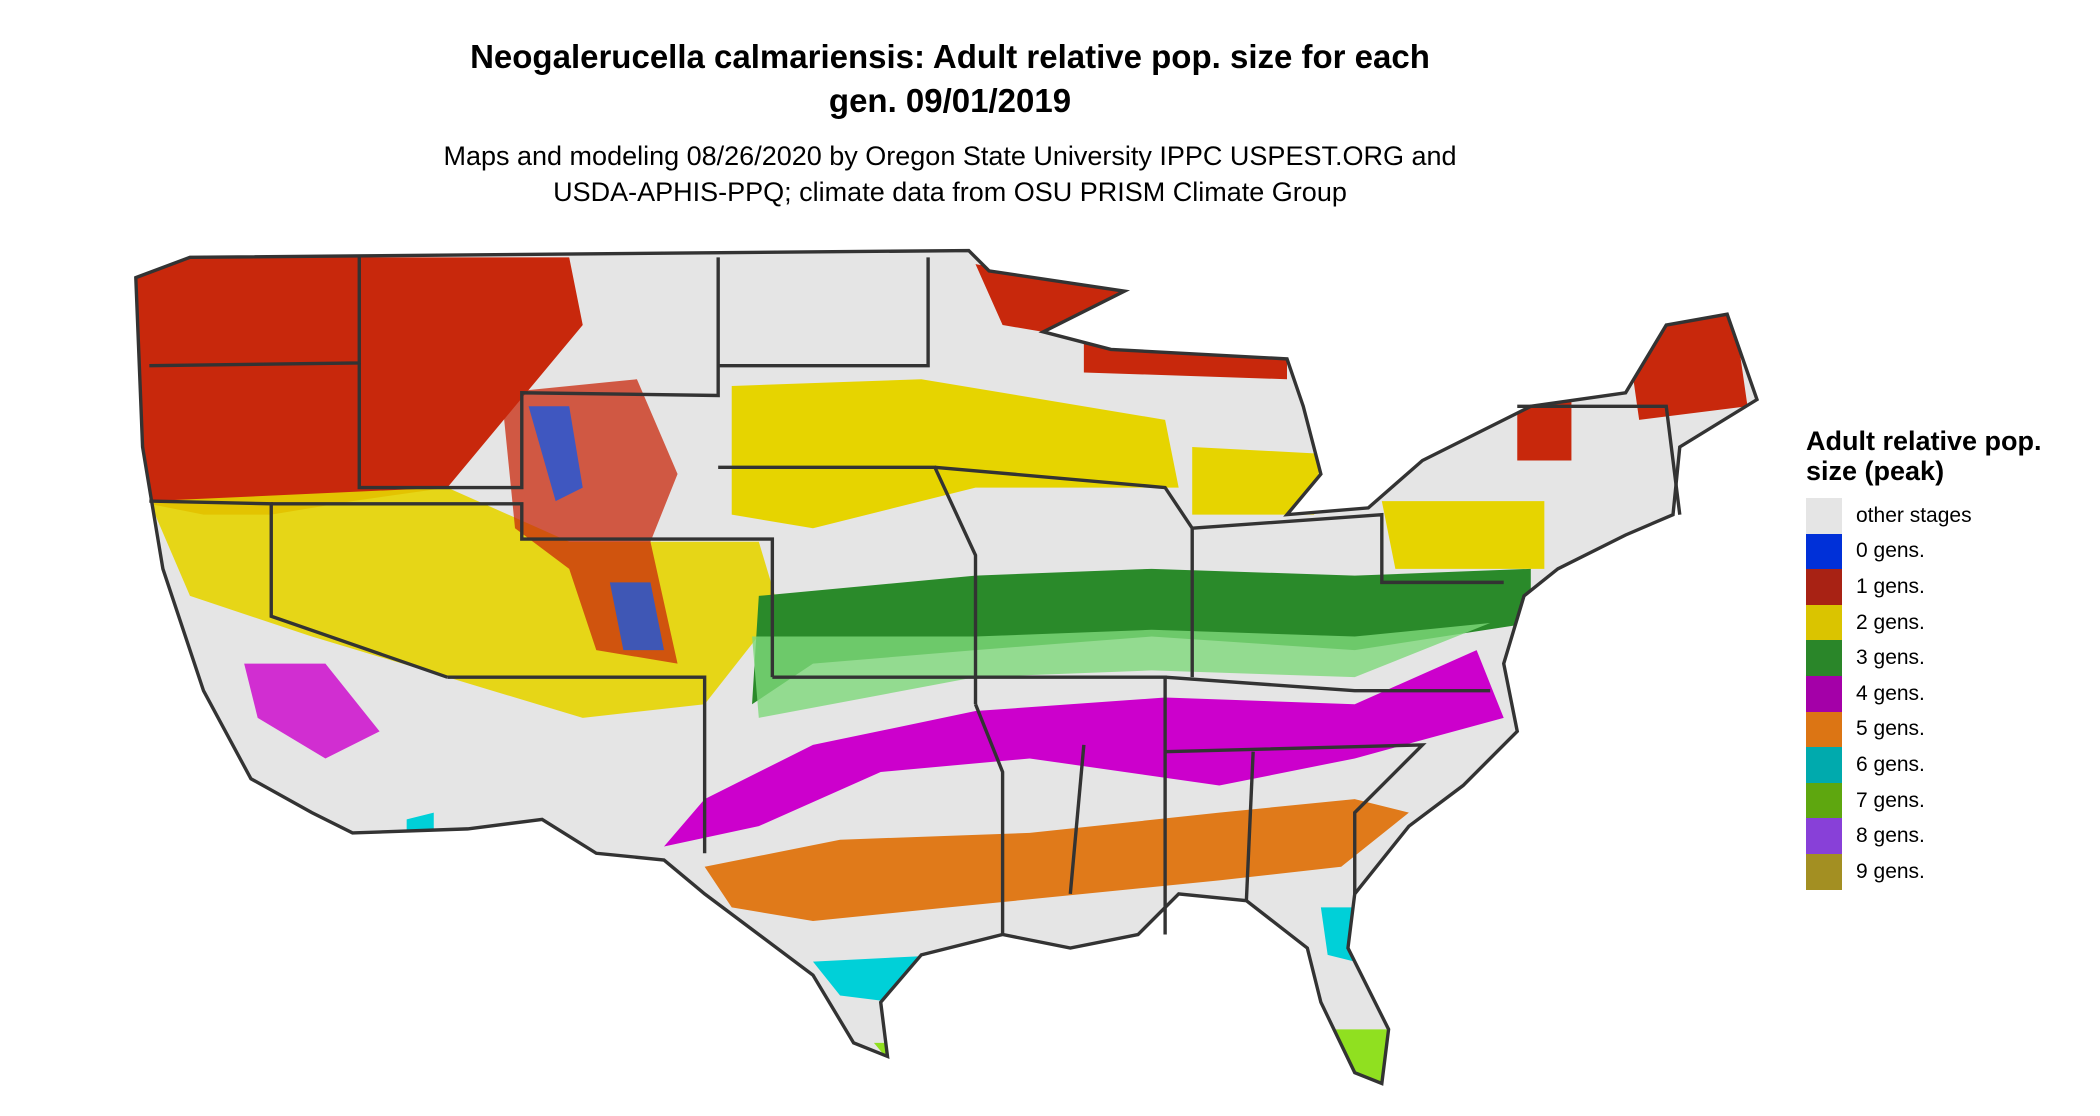 The height and width of the screenshot is (1116, 2100). Describe the element at coordinates (1914, 515) in the screenshot. I see `legend-label: other stages` at that location.